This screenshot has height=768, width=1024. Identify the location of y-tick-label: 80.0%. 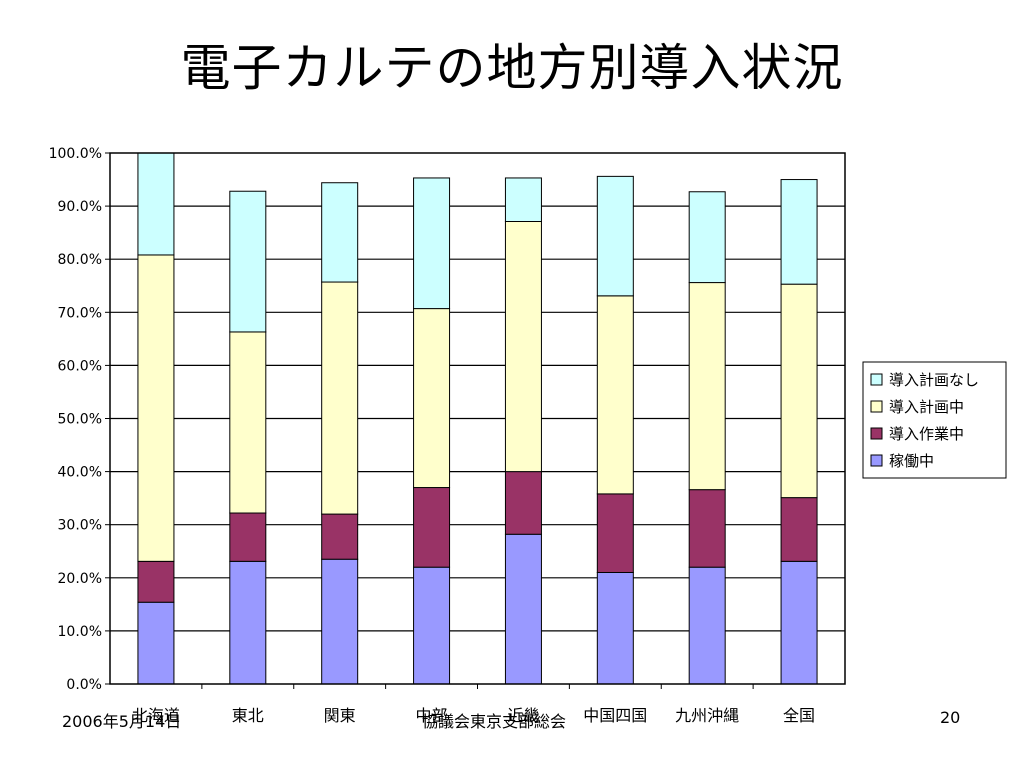
(80, 260).